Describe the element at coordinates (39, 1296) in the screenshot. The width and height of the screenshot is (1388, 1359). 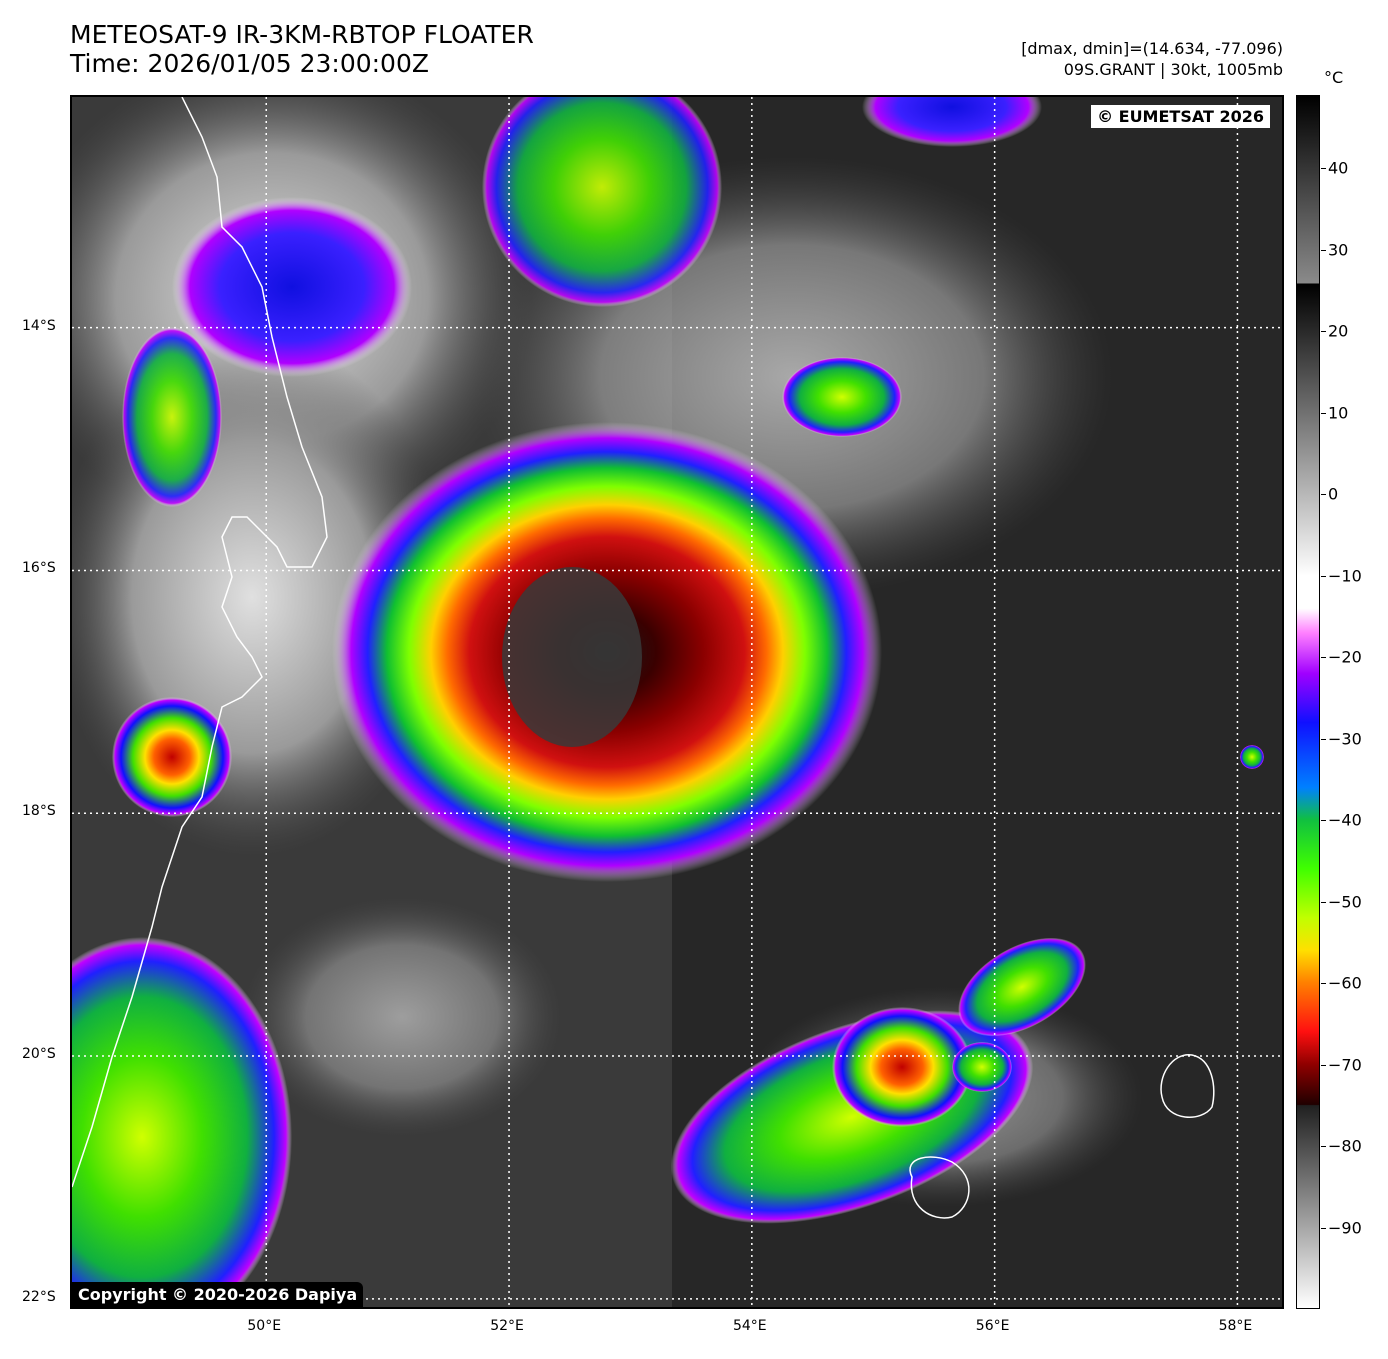
I see `latitude-label: 22°S` at that location.